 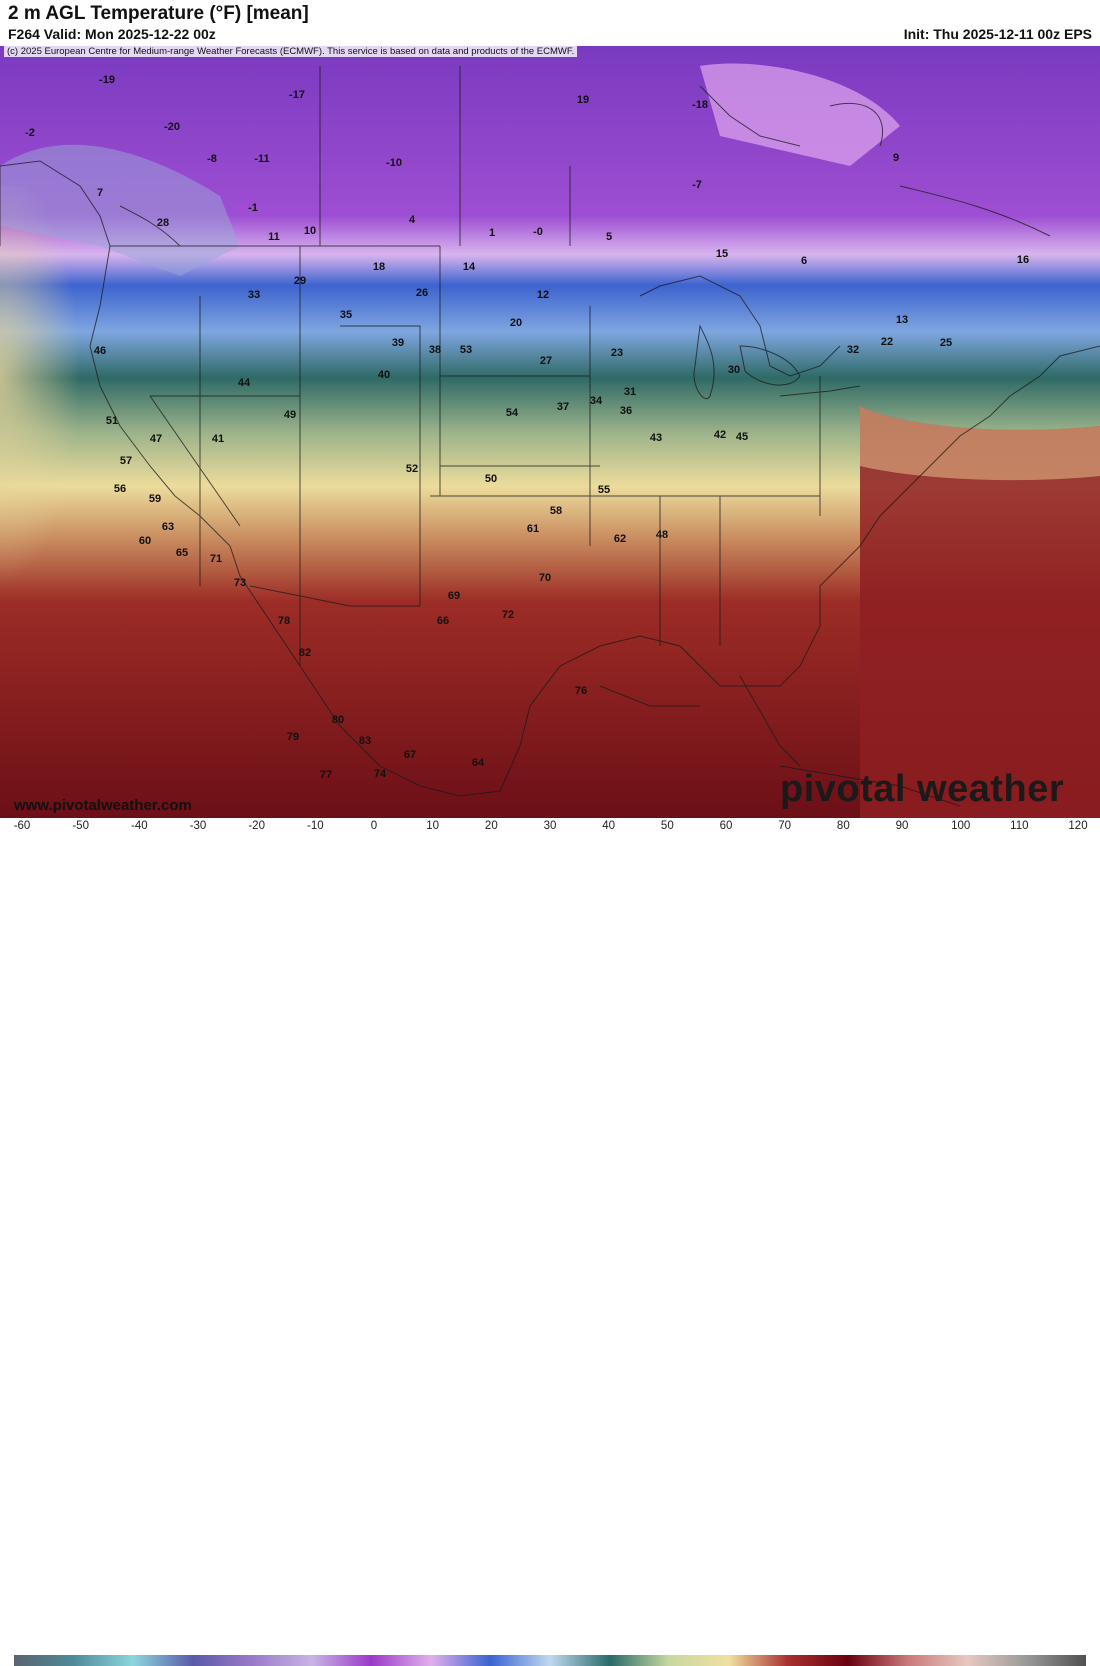 What do you see at coordinates (261, 159) in the screenshot?
I see `temperature-label: -11` at bounding box center [261, 159].